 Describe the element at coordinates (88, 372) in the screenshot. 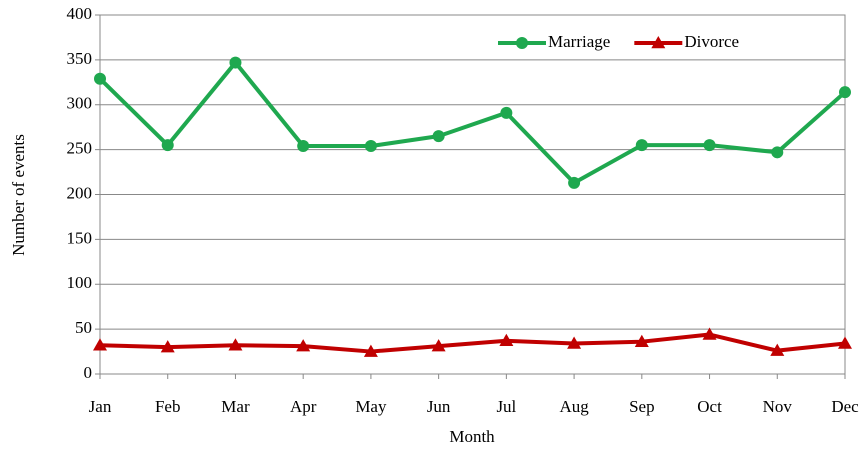

I see `y-tick-label: 0` at that location.